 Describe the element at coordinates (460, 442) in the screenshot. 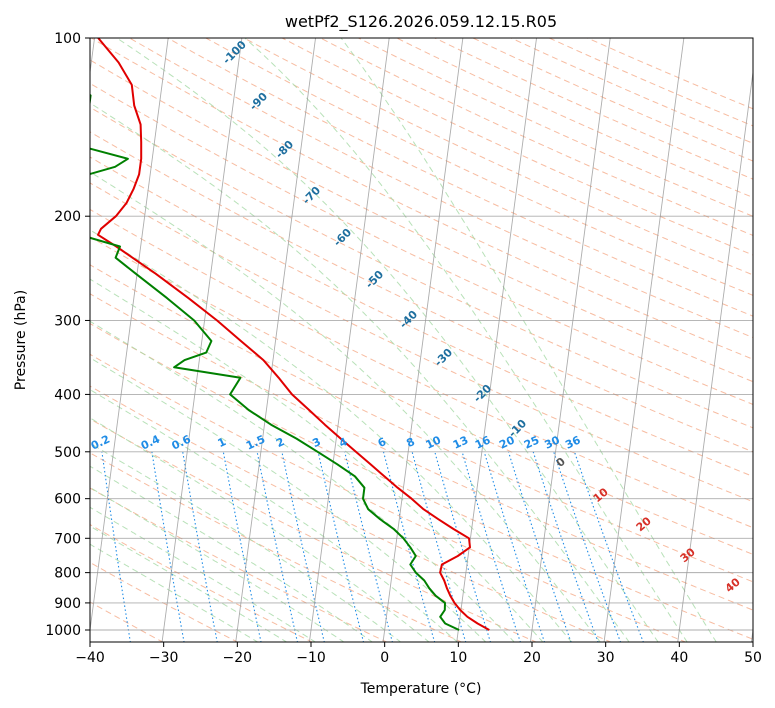

I see `mixing-ratio-label: 13` at that location.